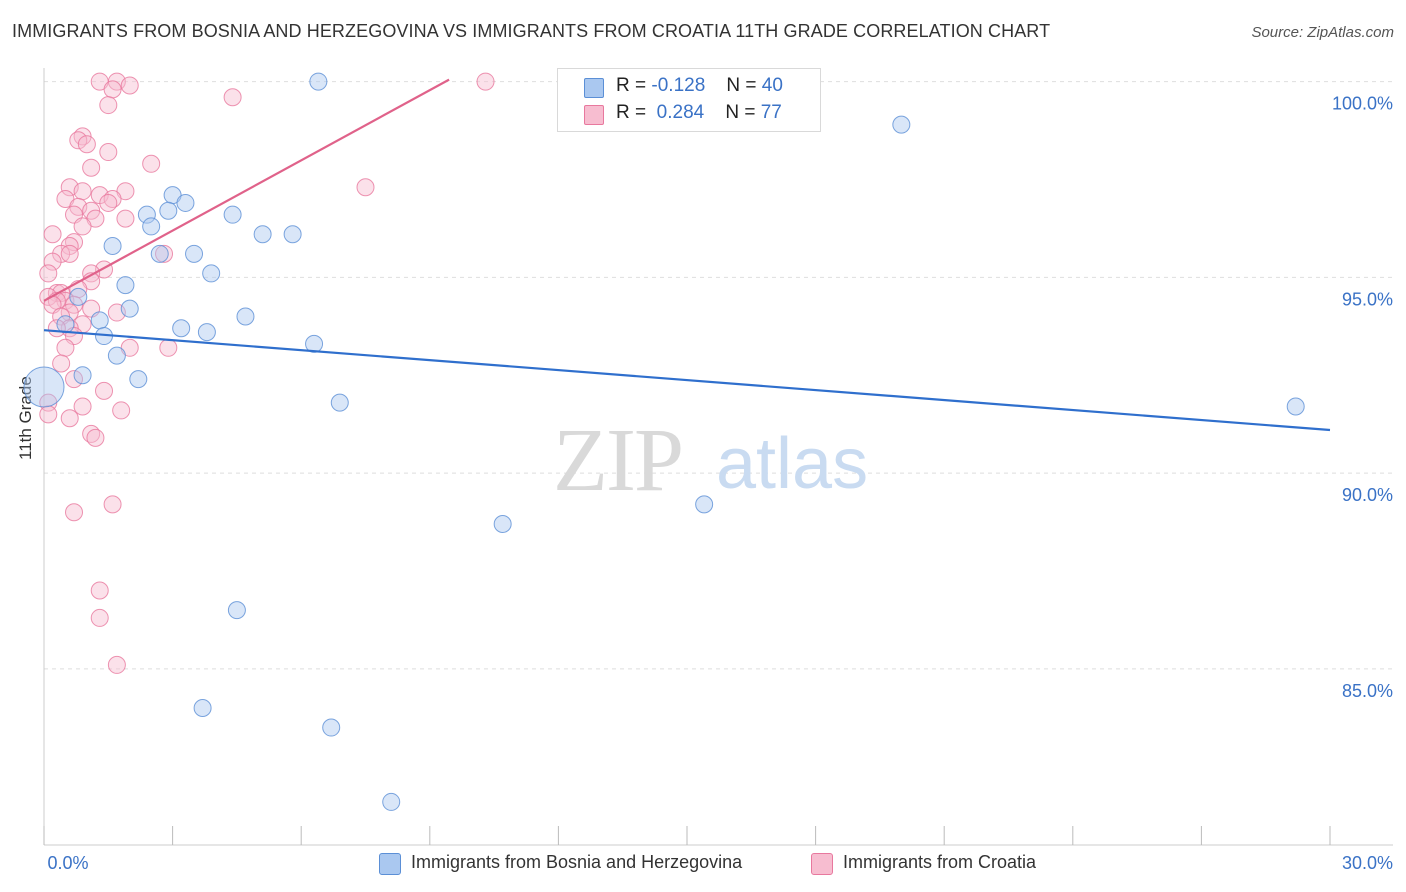 Image resolution: width=1406 pixels, height=892 pixels. I want to click on series-label-croatia: Immigrants from Croatia, so click(940, 862).